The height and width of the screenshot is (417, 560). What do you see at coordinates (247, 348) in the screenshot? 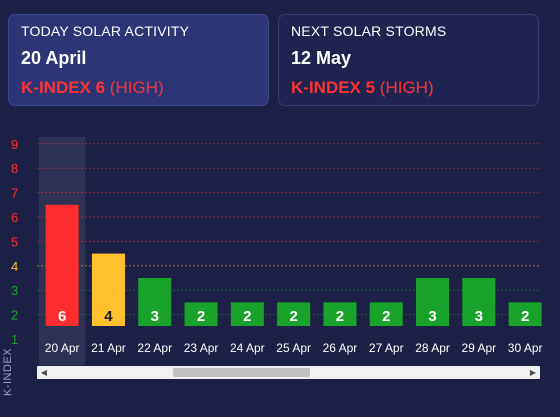
I see `x-tick-label: 24 Apr` at bounding box center [247, 348].